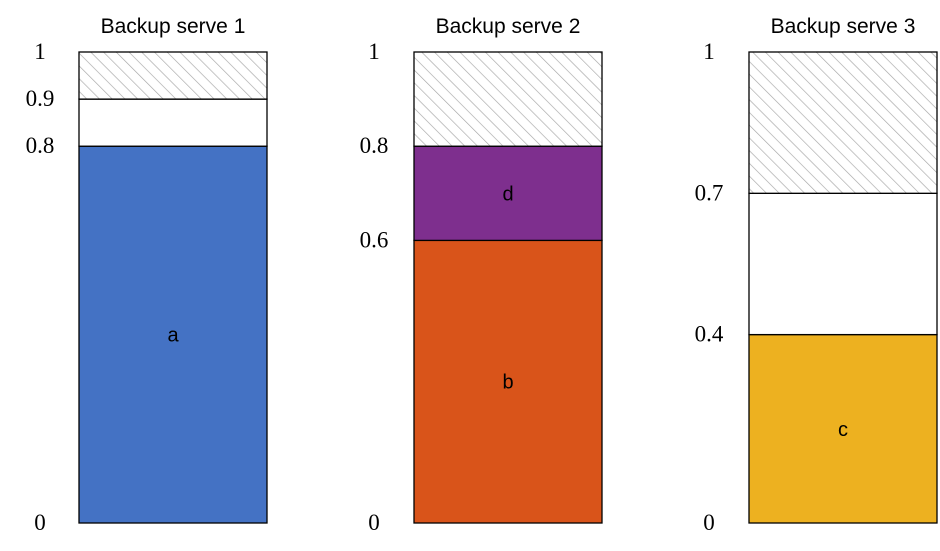 Image resolution: width=940 pixels, height=551 pixels. Describe the element at coordinates (709, 192) in the screenshot. I see `server-3-tick-label: 0.7` at that location.